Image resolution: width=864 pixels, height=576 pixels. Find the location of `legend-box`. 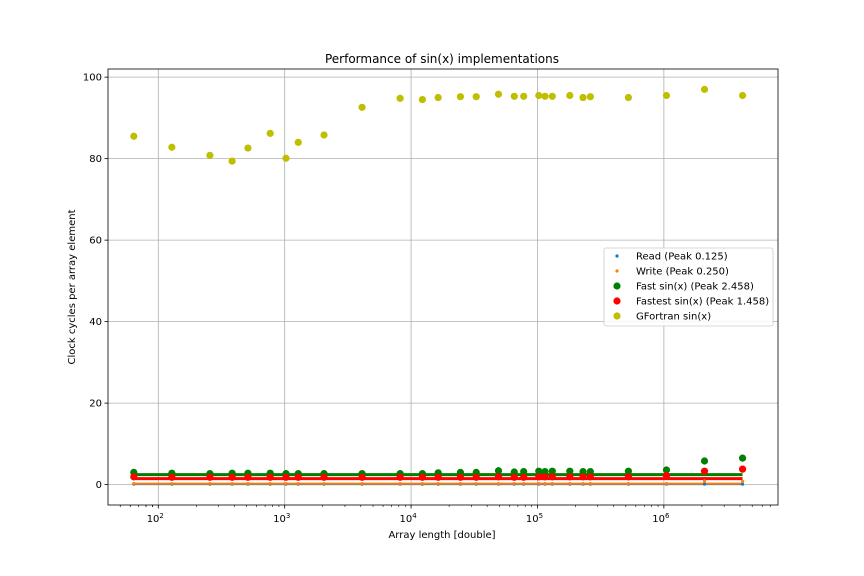

legend-box is located at coordinates (688, 287).